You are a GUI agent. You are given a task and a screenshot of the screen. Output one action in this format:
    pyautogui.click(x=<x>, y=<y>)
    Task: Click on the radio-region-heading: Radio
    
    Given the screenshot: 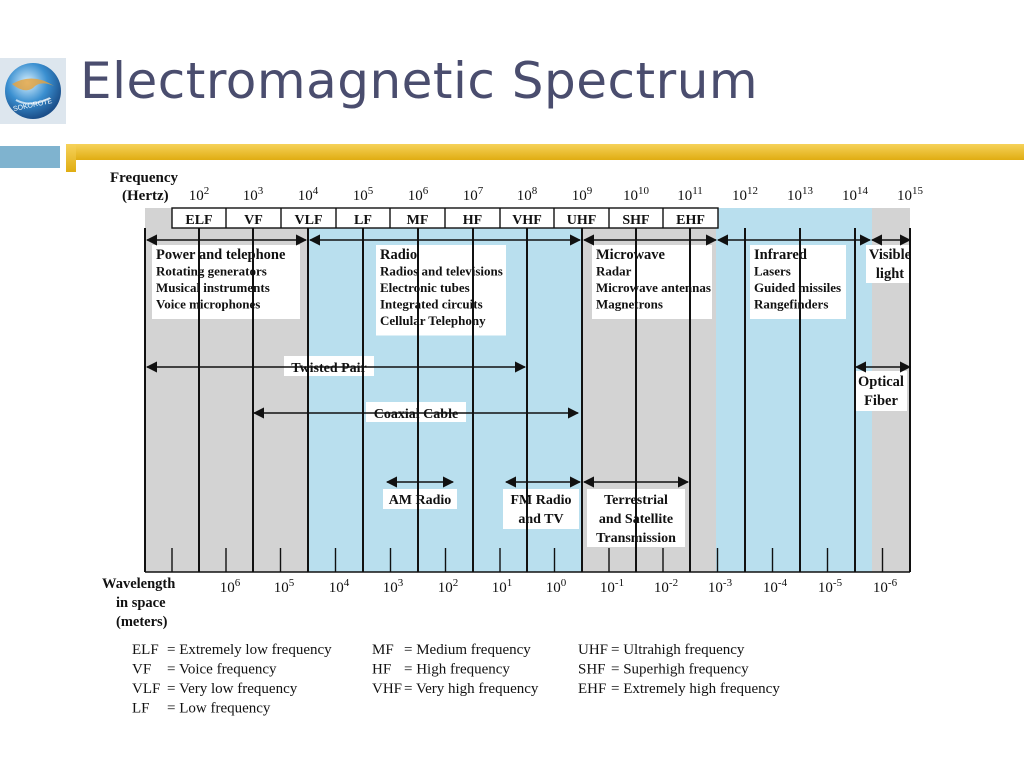 What is the action you would take?
    pyautogui.click(x=398, y=255)
    